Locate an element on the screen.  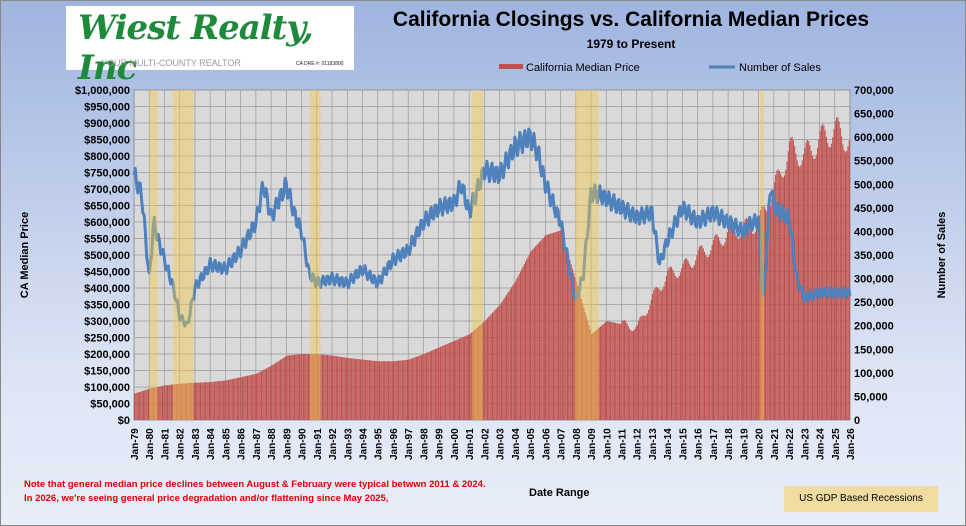
y-tick-label: $1,000,000 is located at coordinates (102, 91).